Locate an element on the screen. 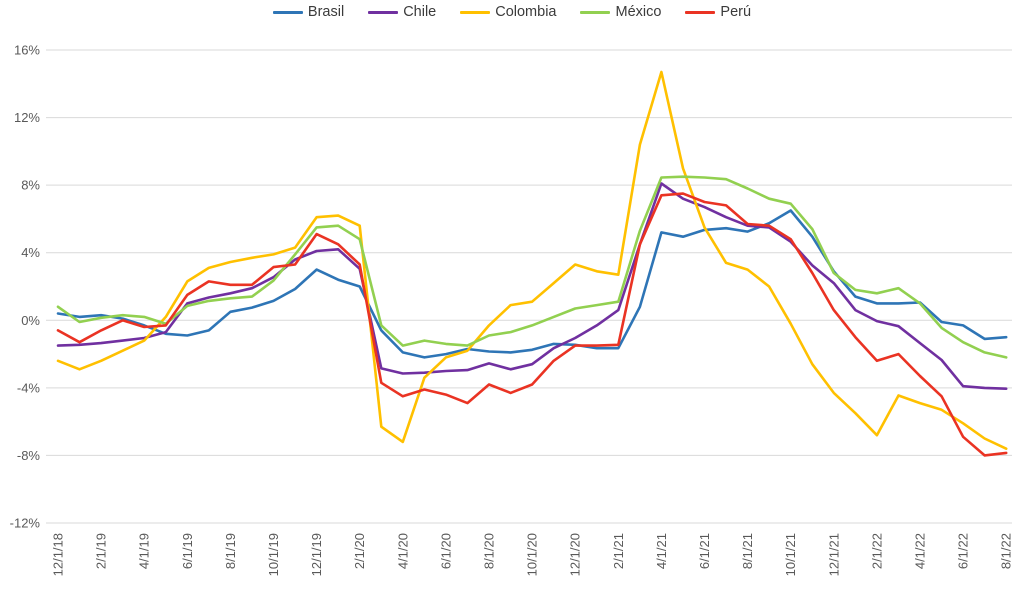  x-axis-tick-label: 4/1/22 is located at coordinates (920, 551).